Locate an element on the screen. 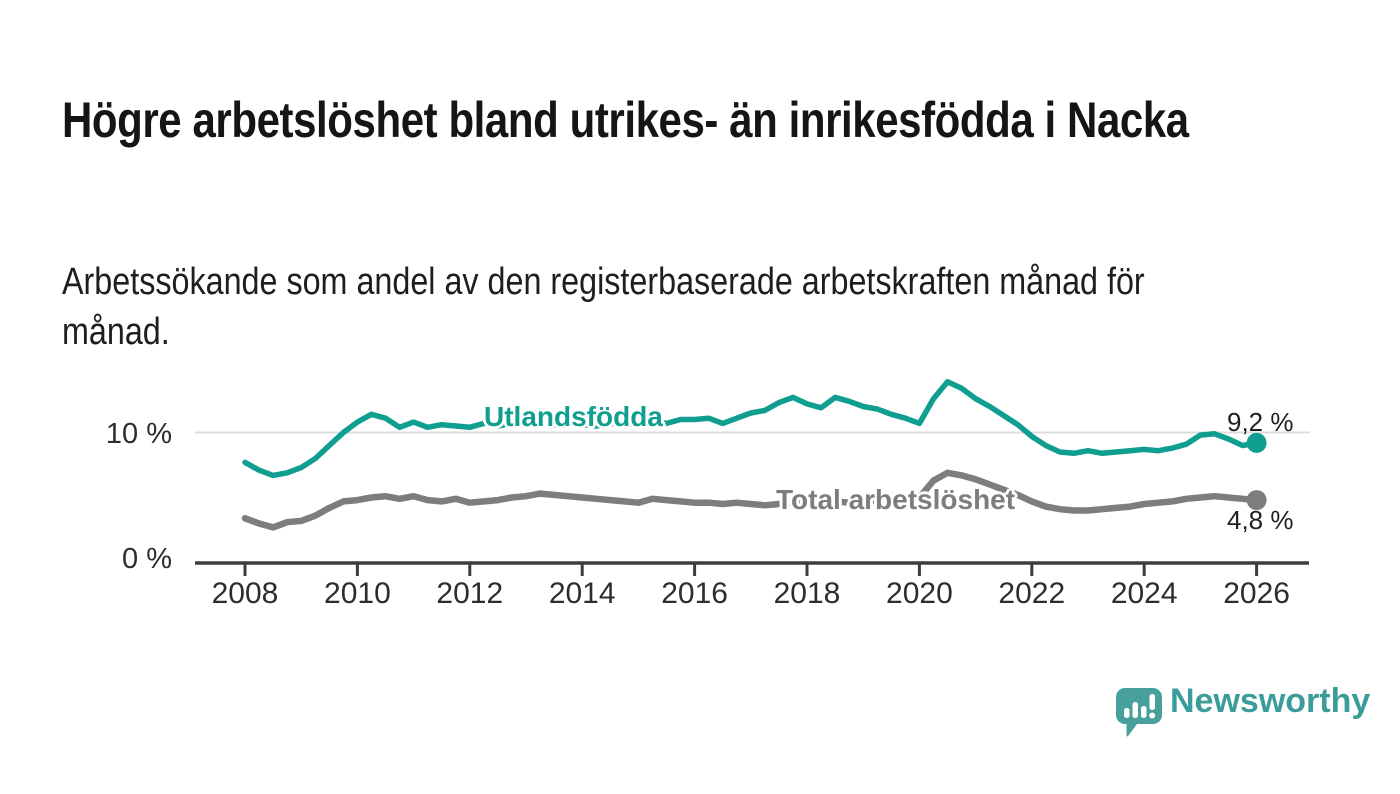 Image resolution: width=1400 pixels, height=794 pixels. newsworthy-logo: Newsworthy is located at coordinates (1242, 715).